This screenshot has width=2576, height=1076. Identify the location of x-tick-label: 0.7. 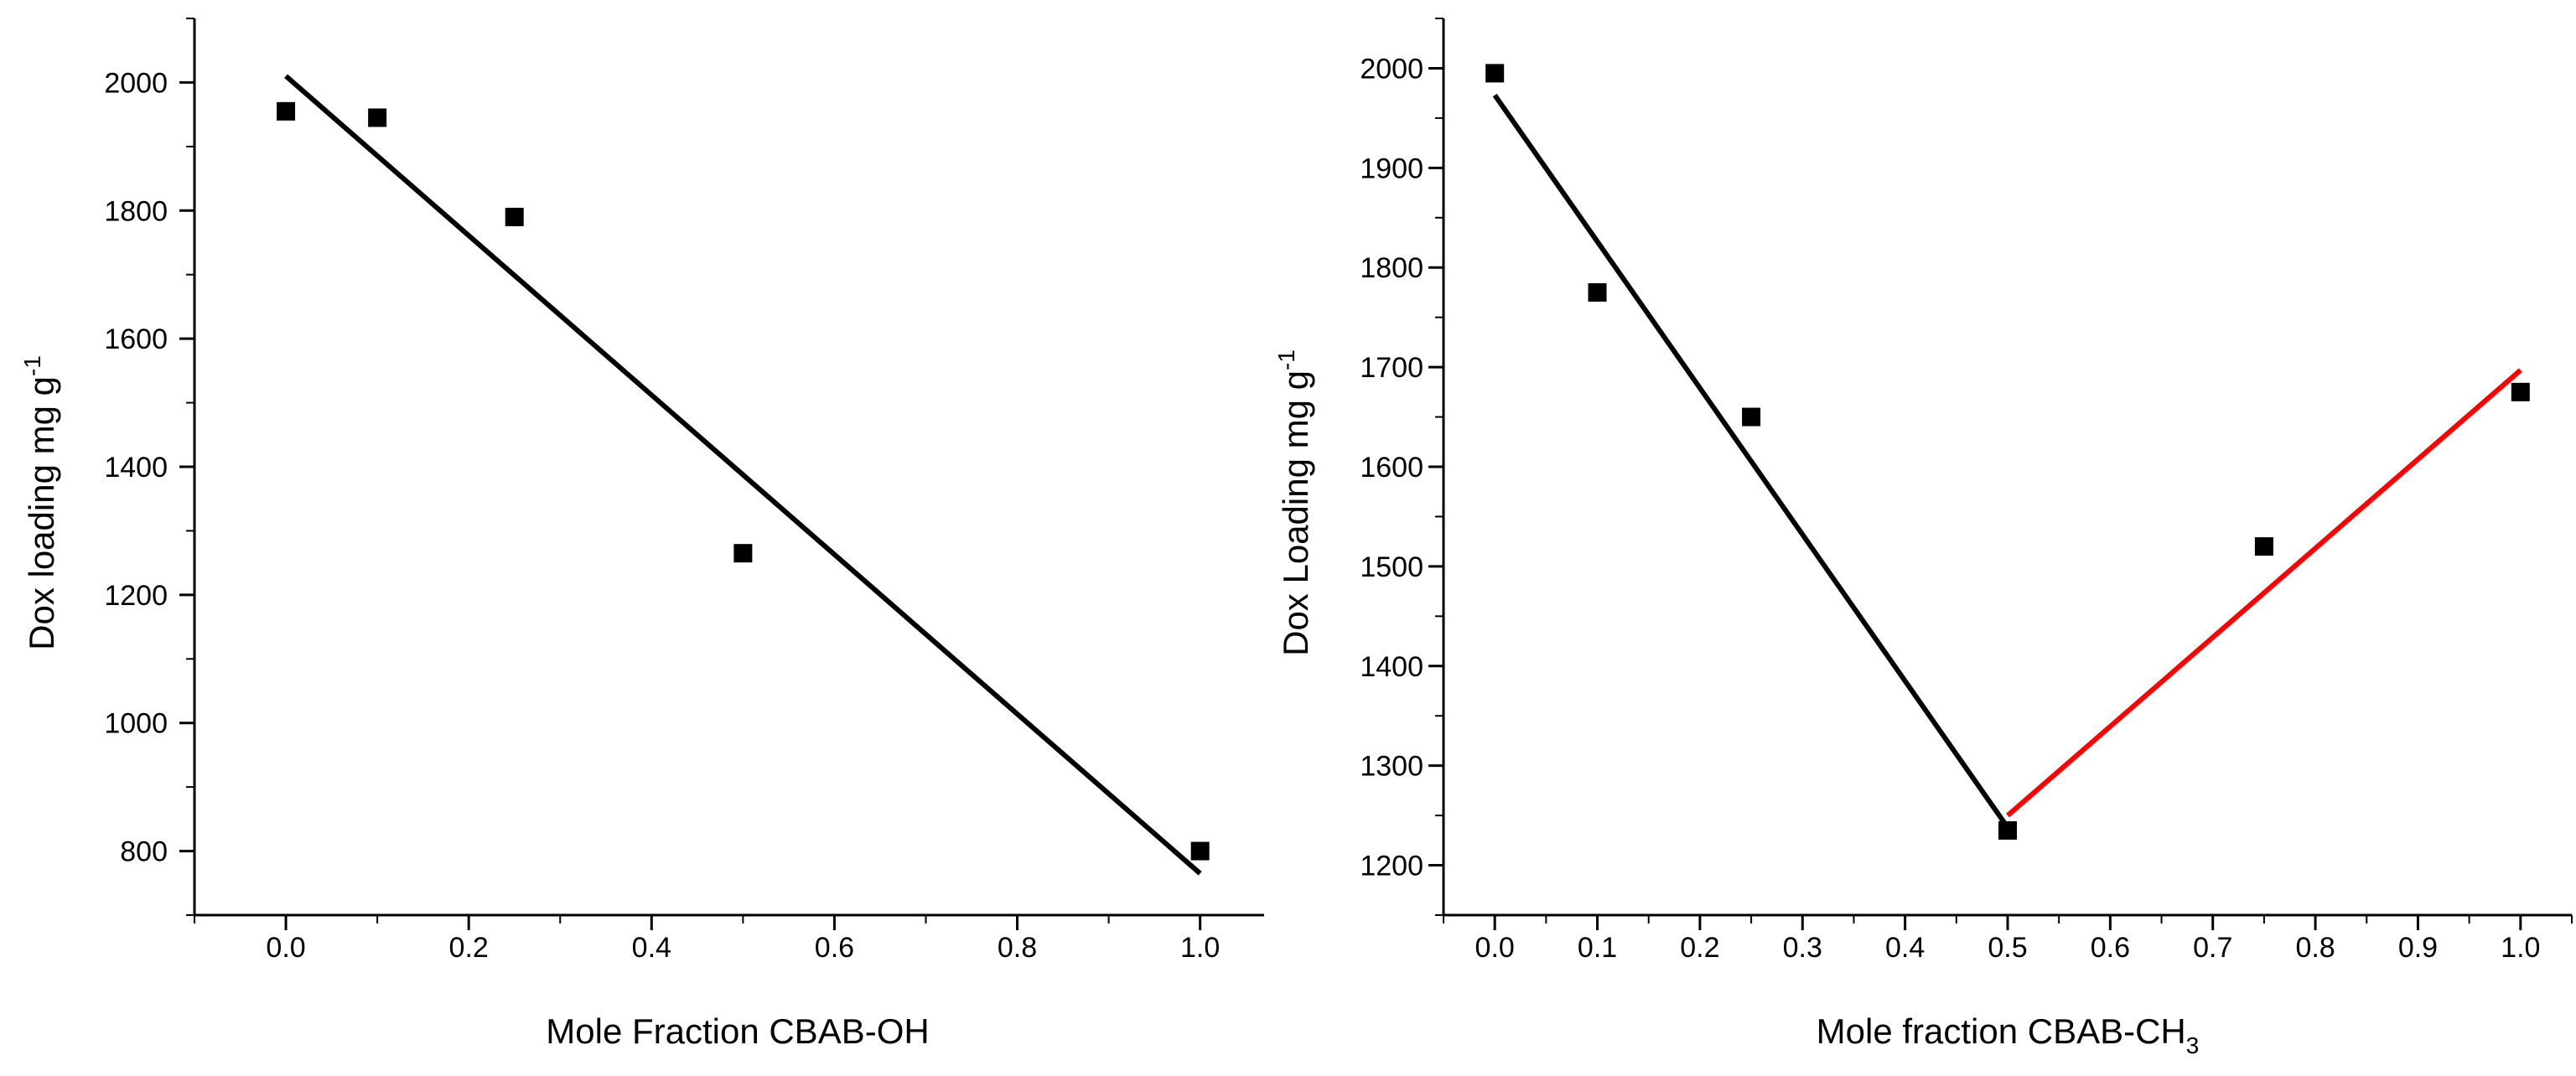
(2212, 948).